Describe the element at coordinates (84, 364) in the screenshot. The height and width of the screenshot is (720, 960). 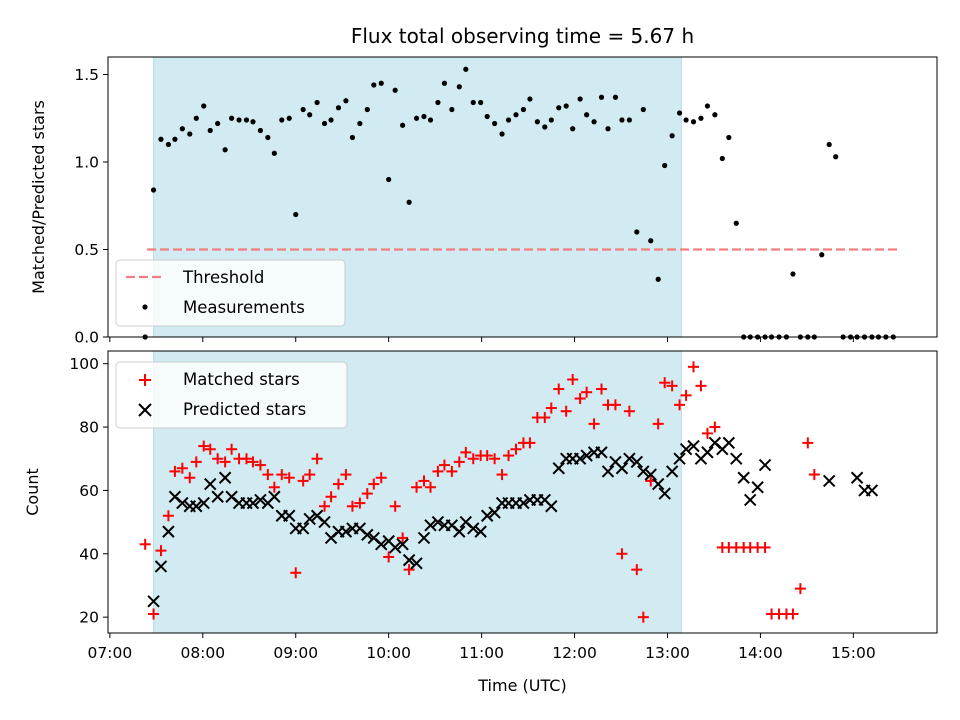
I see `bottom-y-tick-label: 100` at that location.